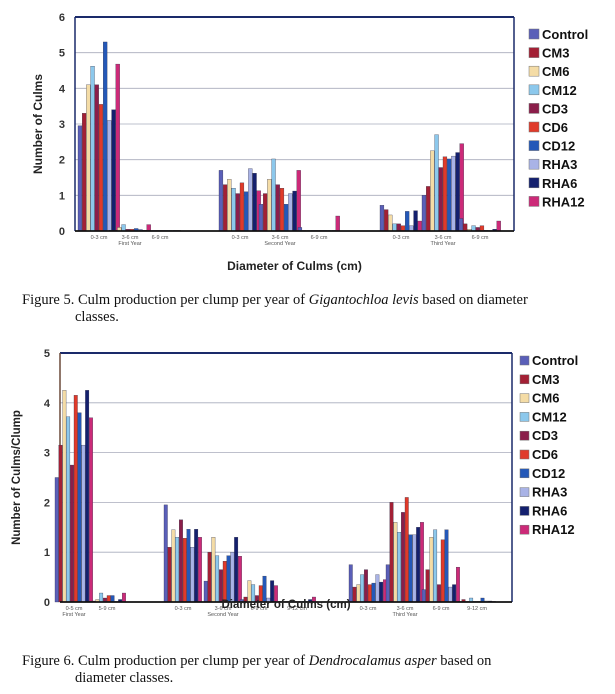  I want to click on x-category-label: 0-5 cm, so click(74, 609).